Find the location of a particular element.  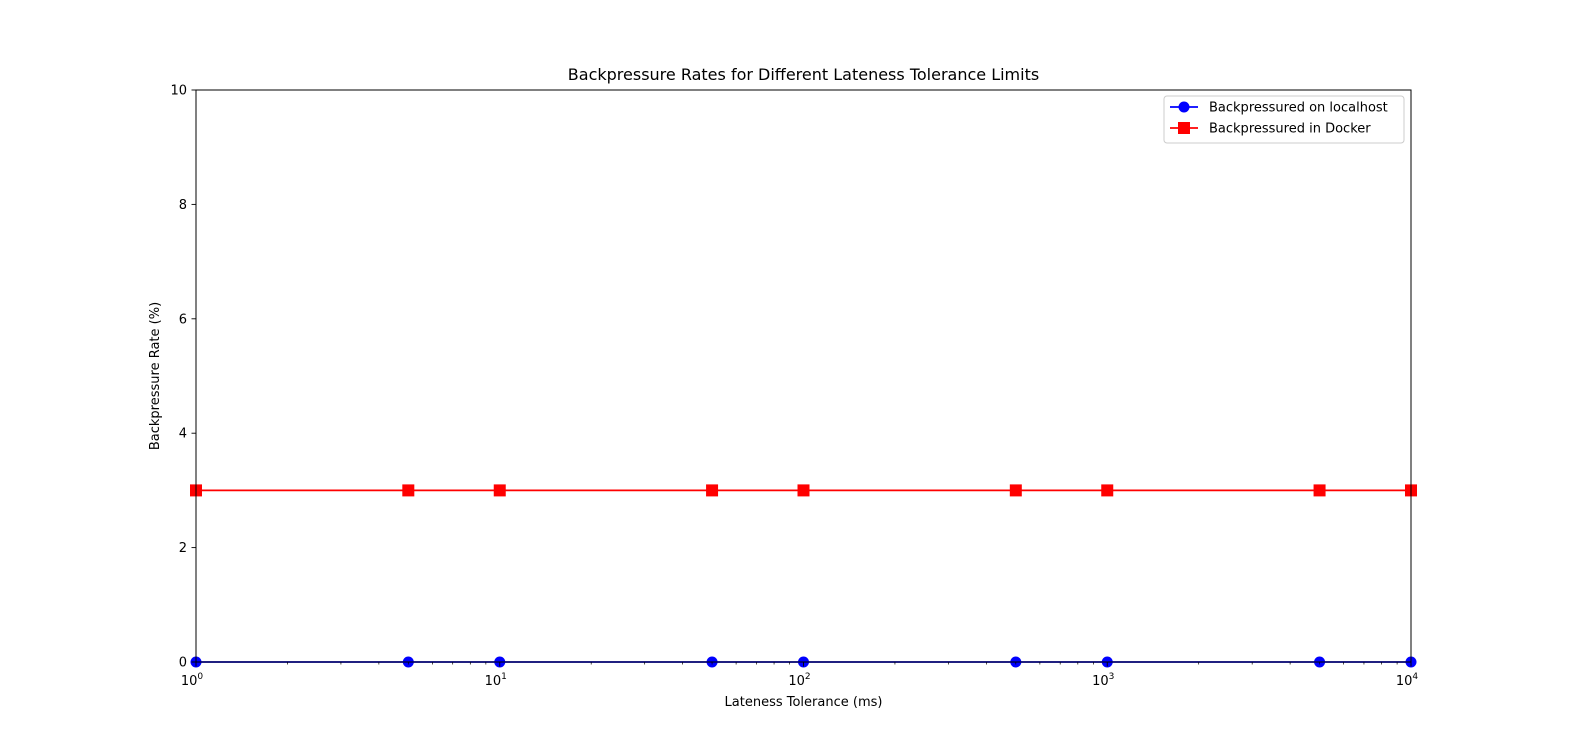

y-tick-label: 4 is located at coordinates (183, 434).